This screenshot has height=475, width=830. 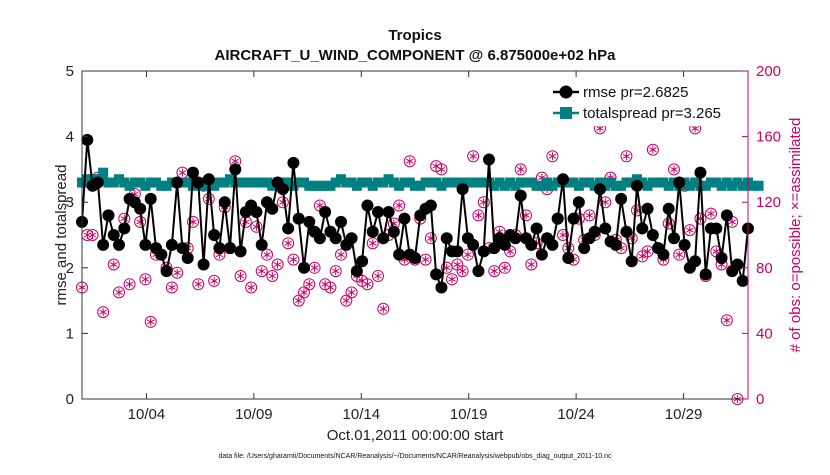 I want to click on legend-spread-marker, so click(x=566, y=113).